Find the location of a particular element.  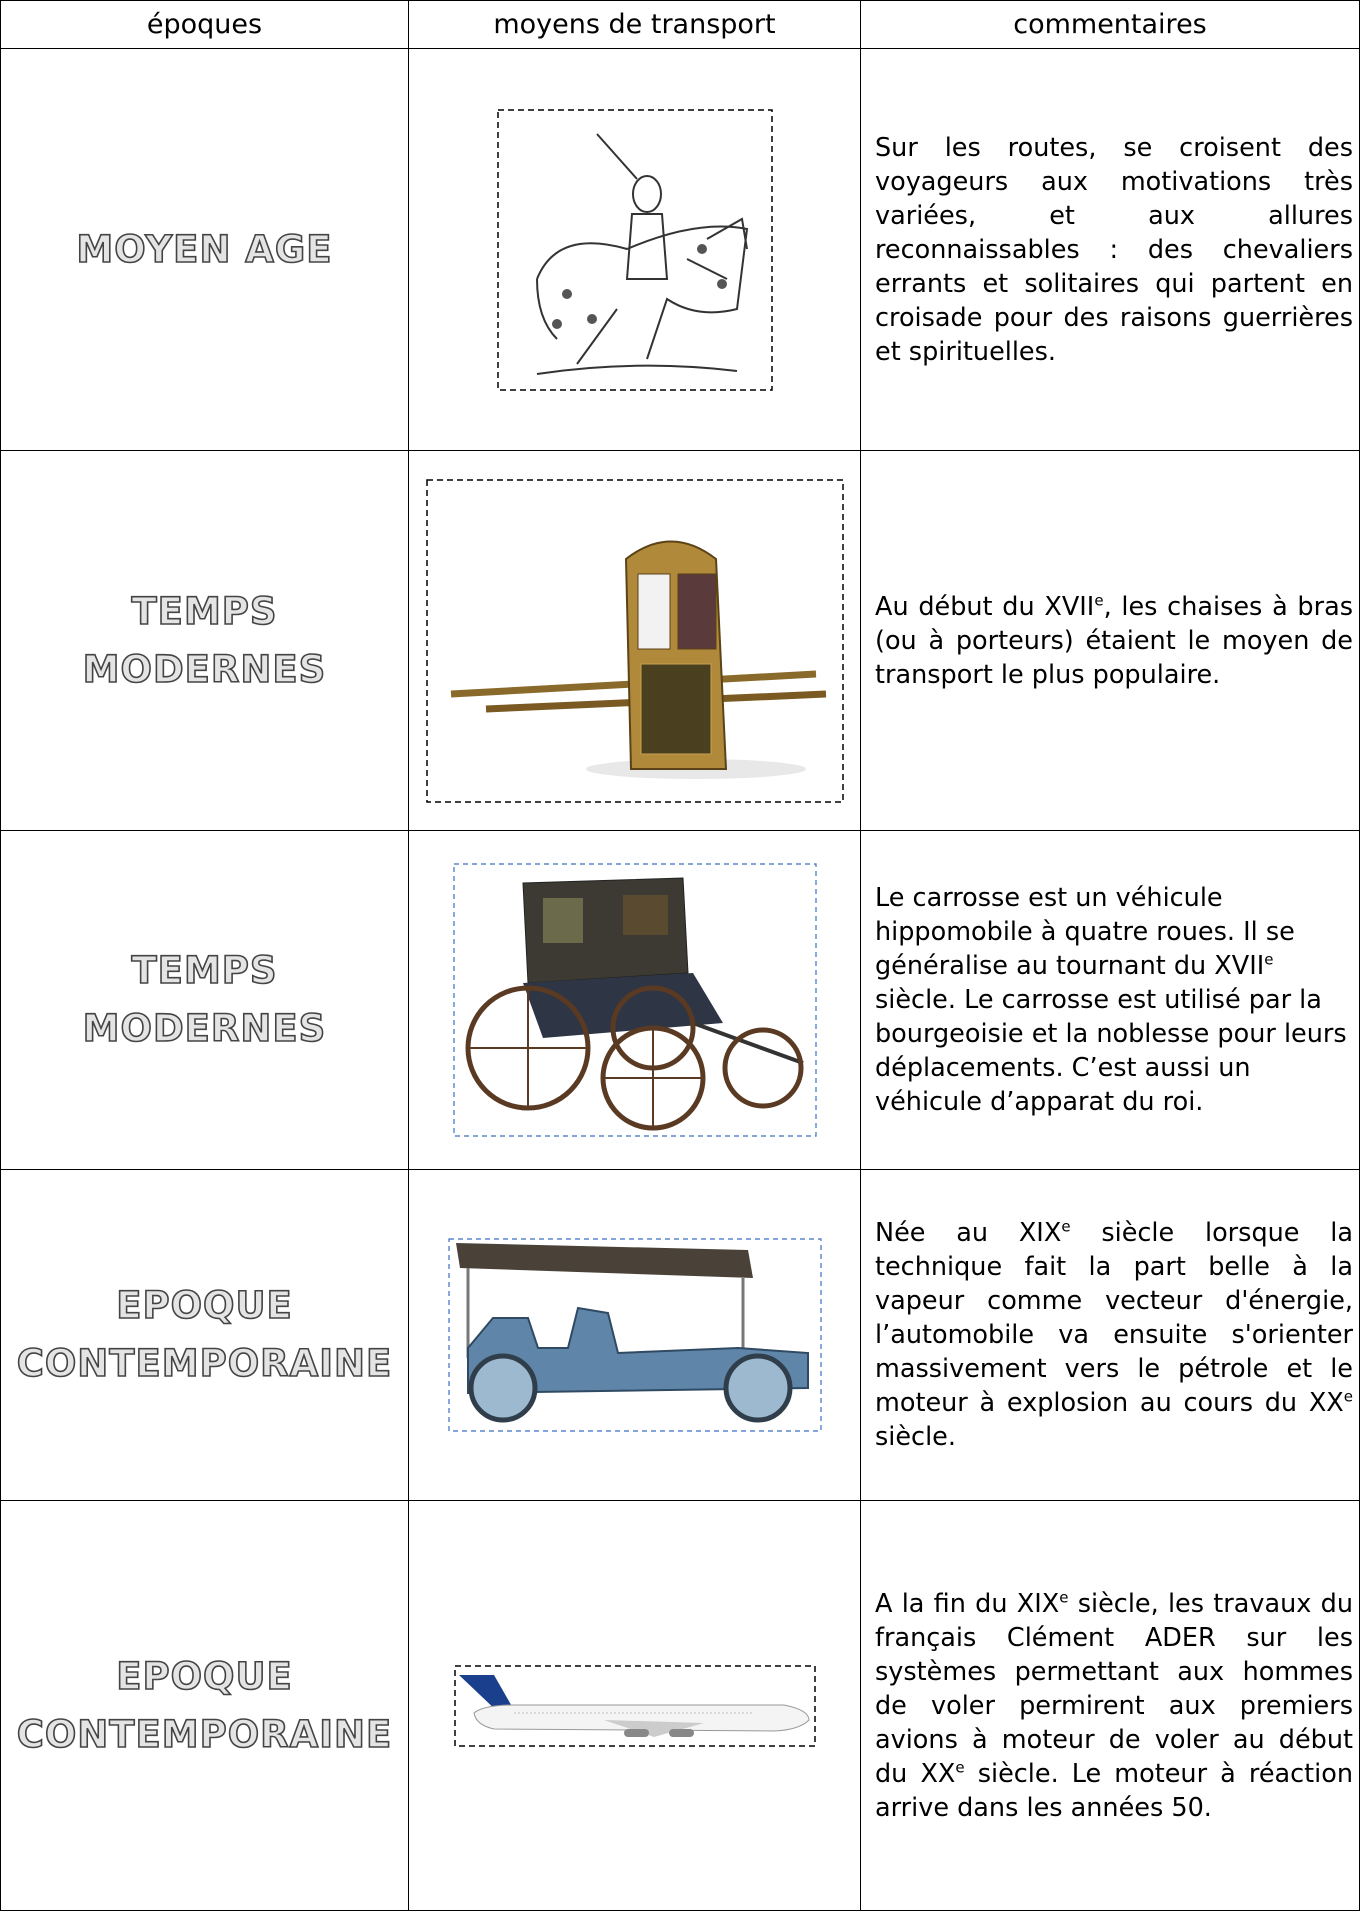

knight-image is located at coordinates (634, 249).